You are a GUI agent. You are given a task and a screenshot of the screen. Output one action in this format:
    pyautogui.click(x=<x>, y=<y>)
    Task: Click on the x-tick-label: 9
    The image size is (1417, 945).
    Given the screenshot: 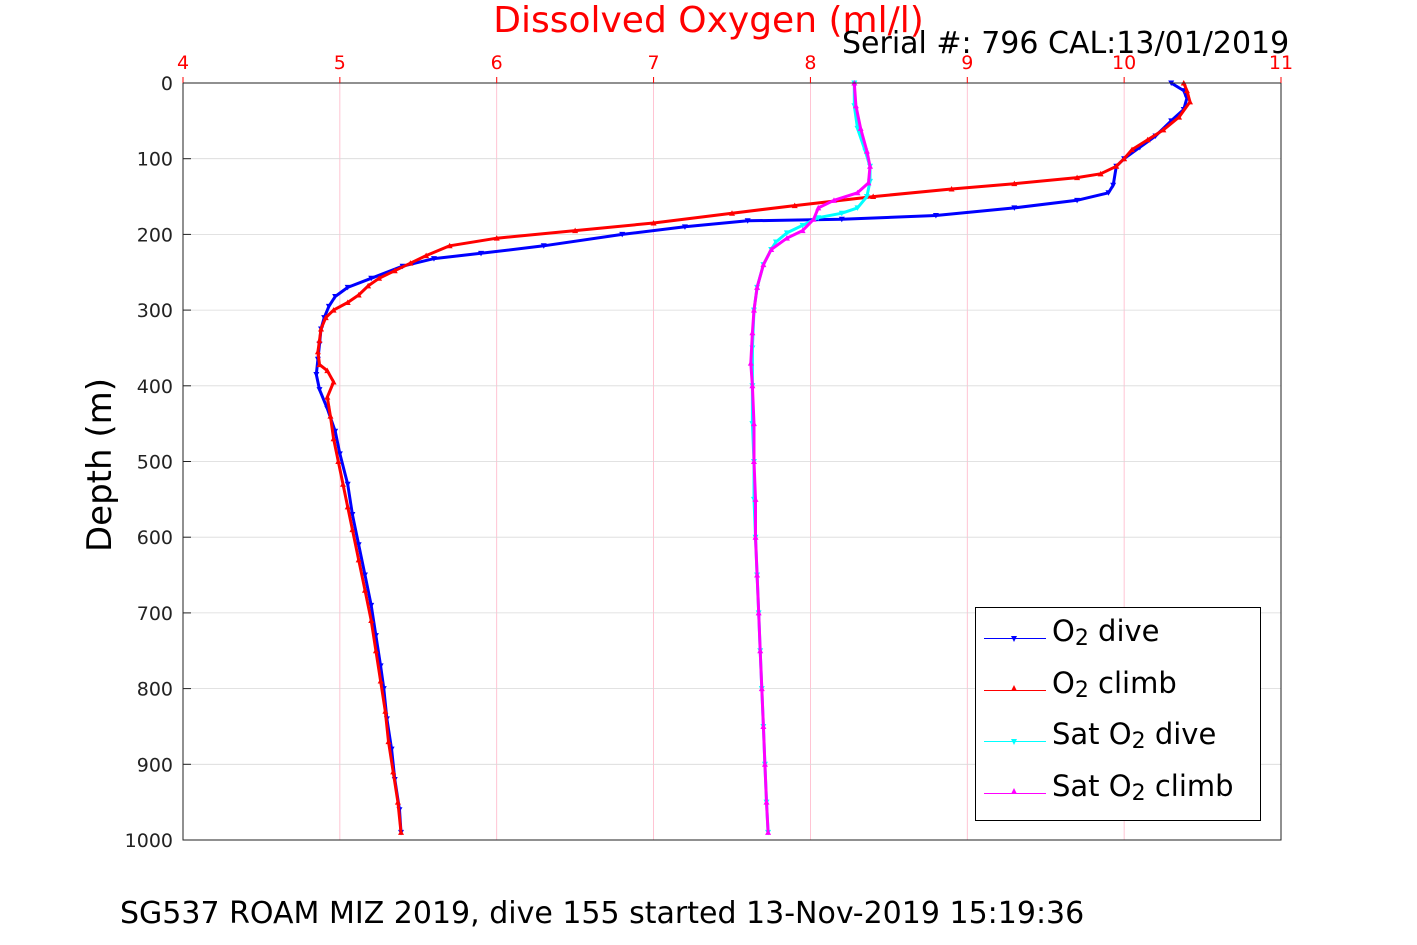 What is the action you would take?
    pyautogui.click(x=967, y=63)
    